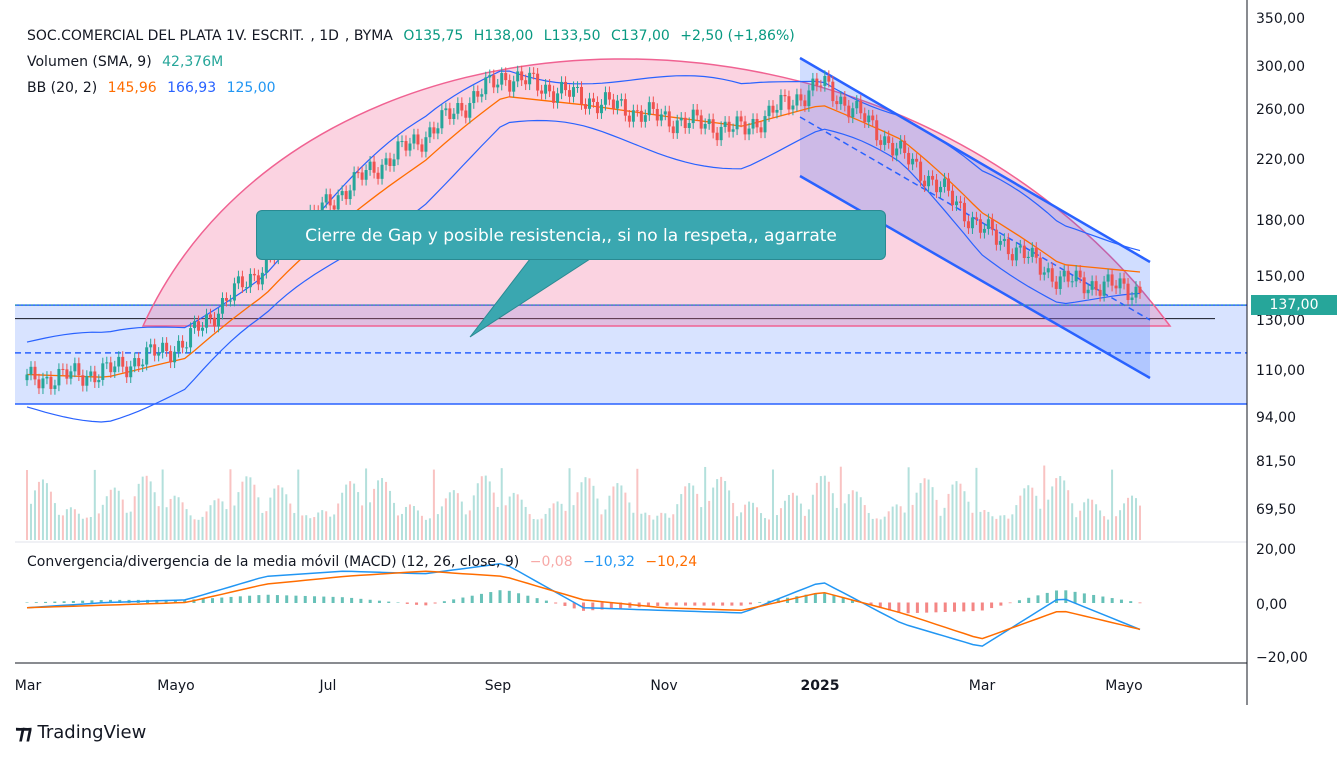  What do you see at coordinates (1280, 110) in the screenshot?
I see `price-tick-label: 260,00` at bounding box center [1280, 110].